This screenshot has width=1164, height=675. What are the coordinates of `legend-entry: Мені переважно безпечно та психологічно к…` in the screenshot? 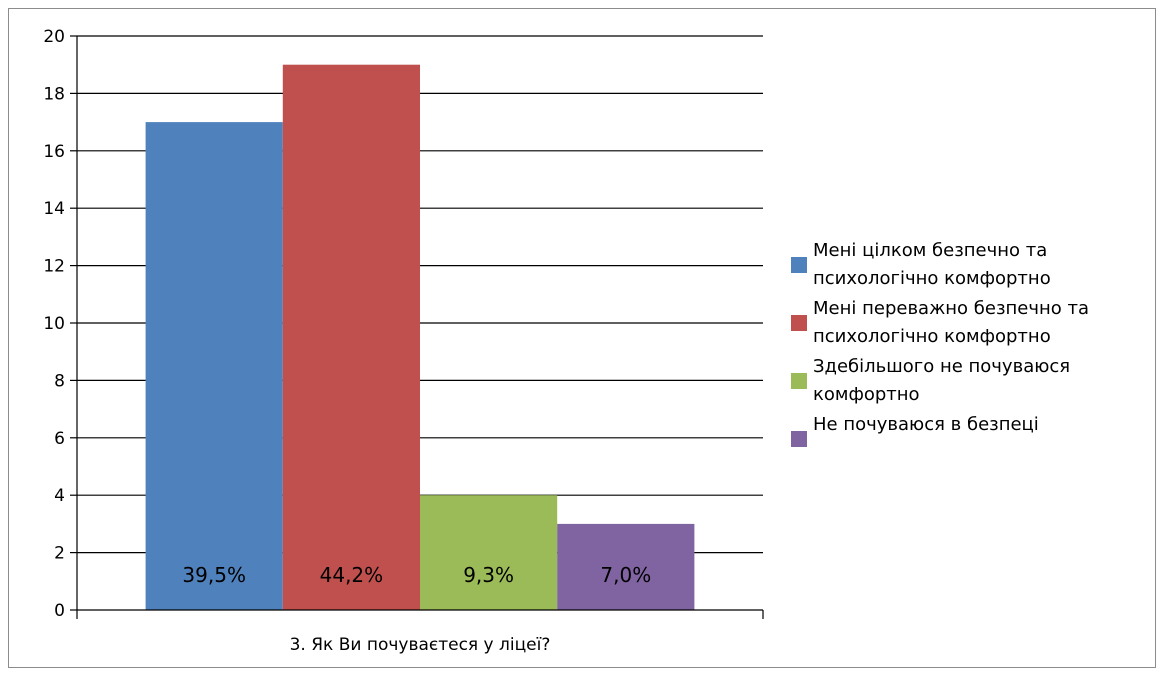 It's located at (940, 322).